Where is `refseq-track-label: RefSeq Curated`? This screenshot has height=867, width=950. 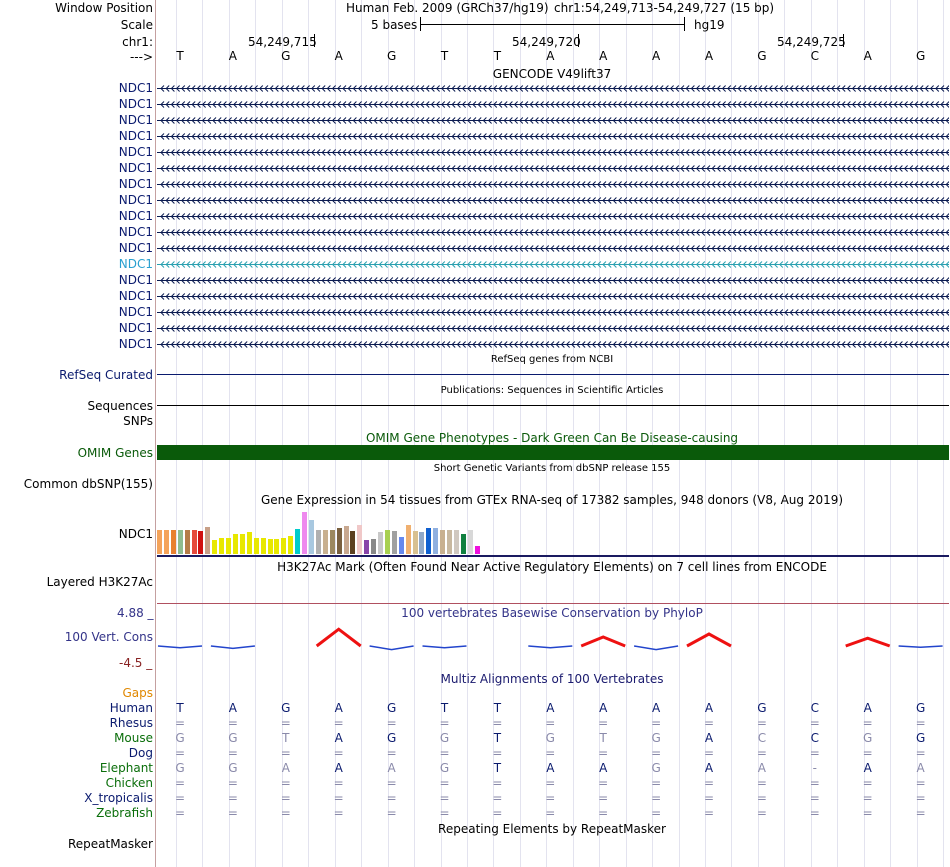 refseq-track-label: RefSeq Curated is located at coordinates (106, 375).